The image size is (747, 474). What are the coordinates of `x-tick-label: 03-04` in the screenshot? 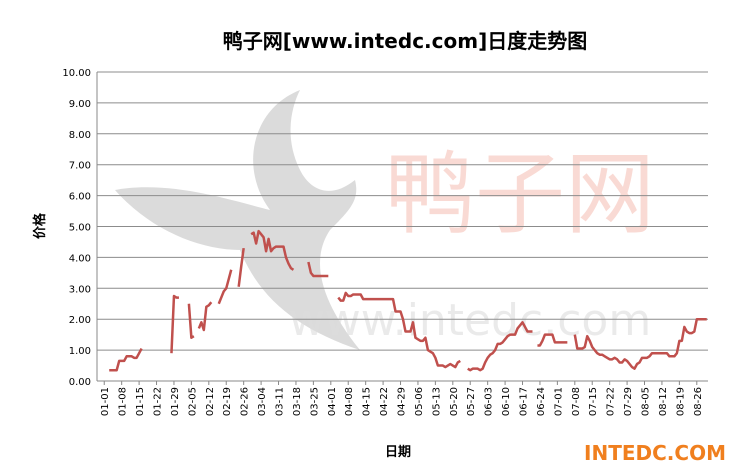 It's located at (262, 401).